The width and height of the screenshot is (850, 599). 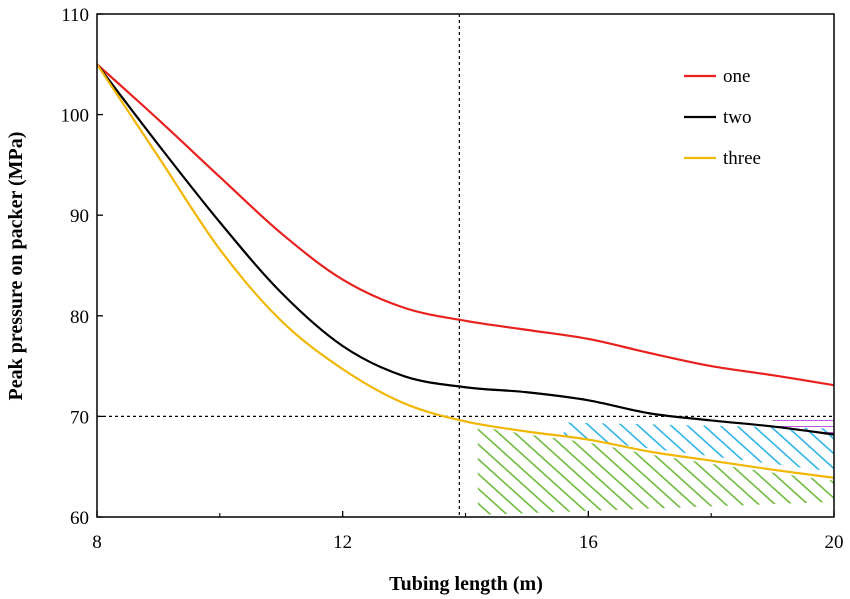 What do you see at coordinates (736, 76) in the screenshot?
I see `legend-label-one: one` at bounding box center [736, 76].